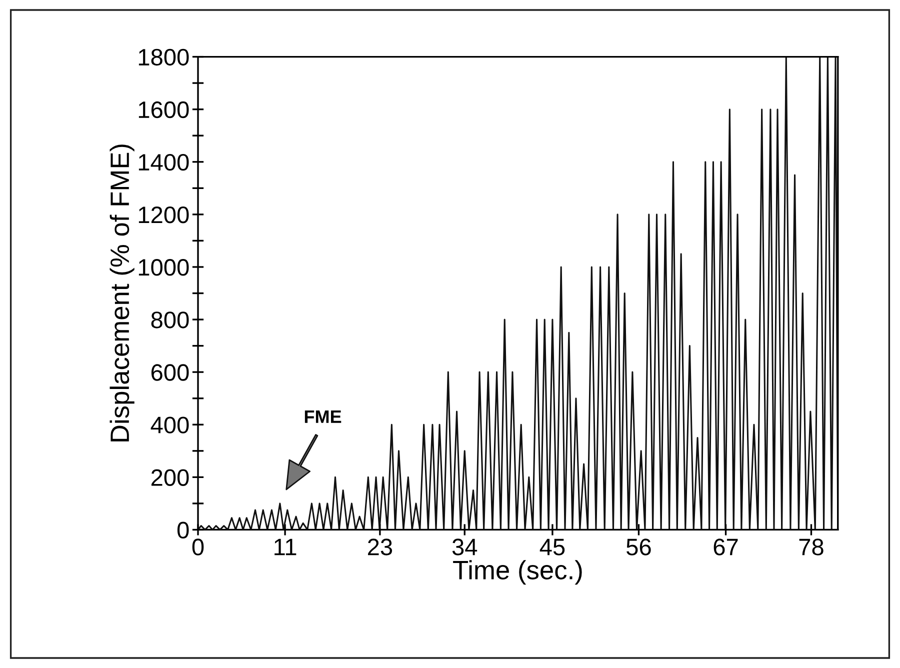 The image size is (900, 668). Describe the element at coordinates (811, 547) in the screenshot. I see `x-tick-label: 78` at that location.